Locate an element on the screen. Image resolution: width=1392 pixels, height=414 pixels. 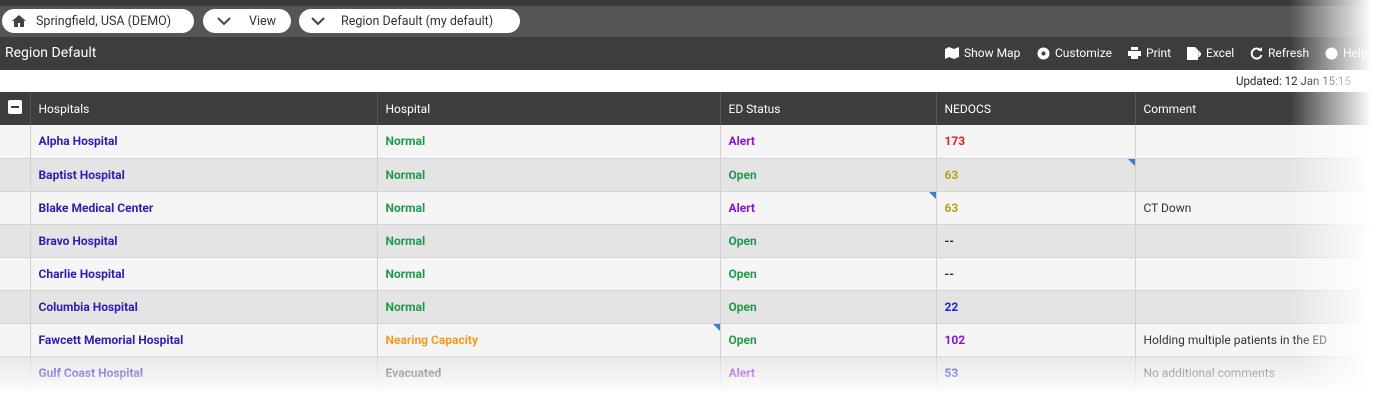
location-button: Springfield, USA (DEMO) is located at coordinates (98, 21).